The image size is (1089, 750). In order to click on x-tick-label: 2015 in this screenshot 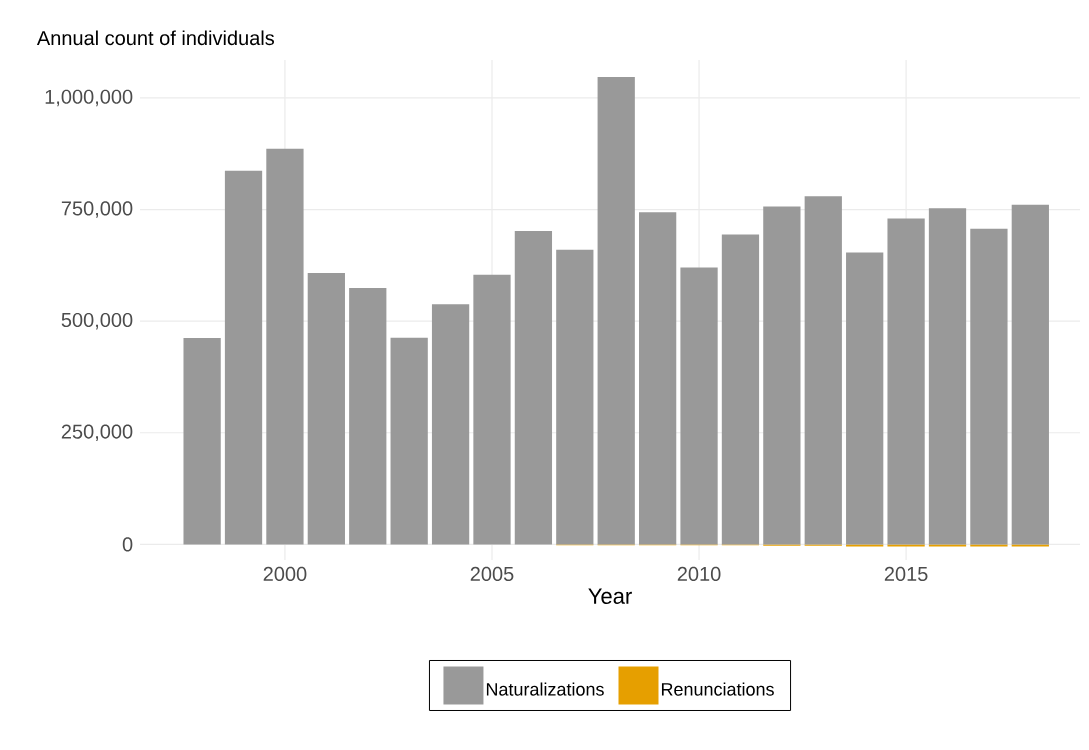, I will do `click(906, 574)`.